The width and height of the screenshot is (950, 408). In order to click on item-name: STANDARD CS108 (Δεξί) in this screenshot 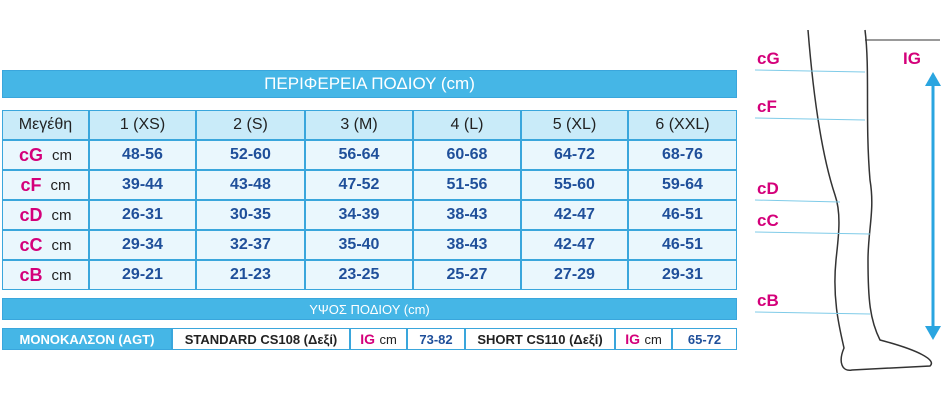, I will do `click(261, 339)`.